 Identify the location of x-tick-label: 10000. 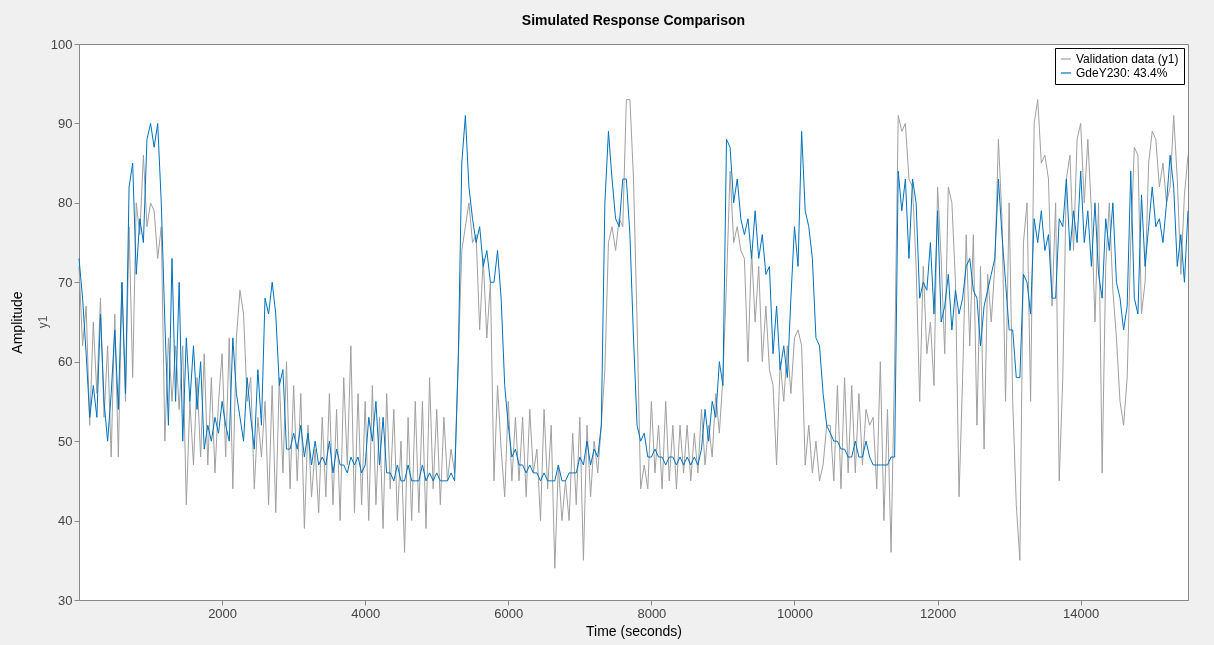
(795, 613).